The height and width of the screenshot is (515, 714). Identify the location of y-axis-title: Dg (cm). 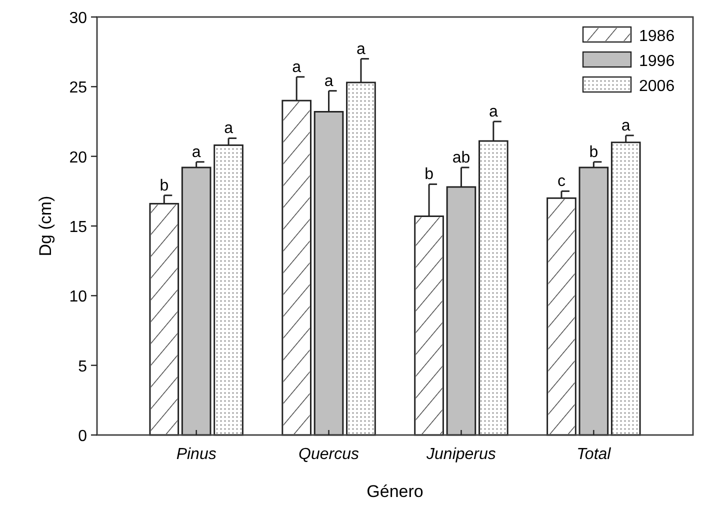
(45, 226).